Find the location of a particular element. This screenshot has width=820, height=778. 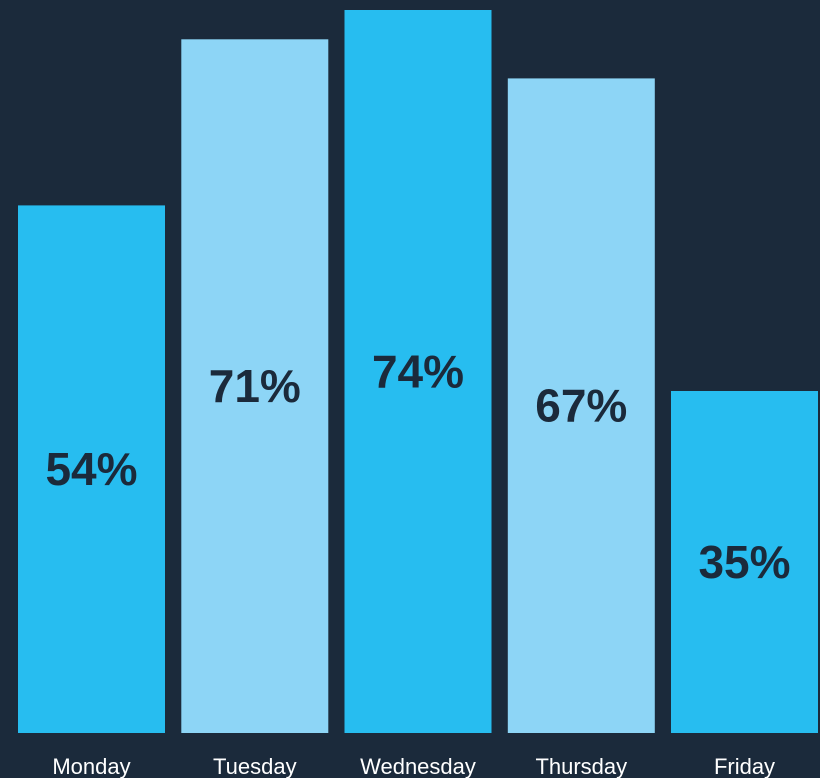

value-label-friday: 35% is located at coordinates (744, 562).